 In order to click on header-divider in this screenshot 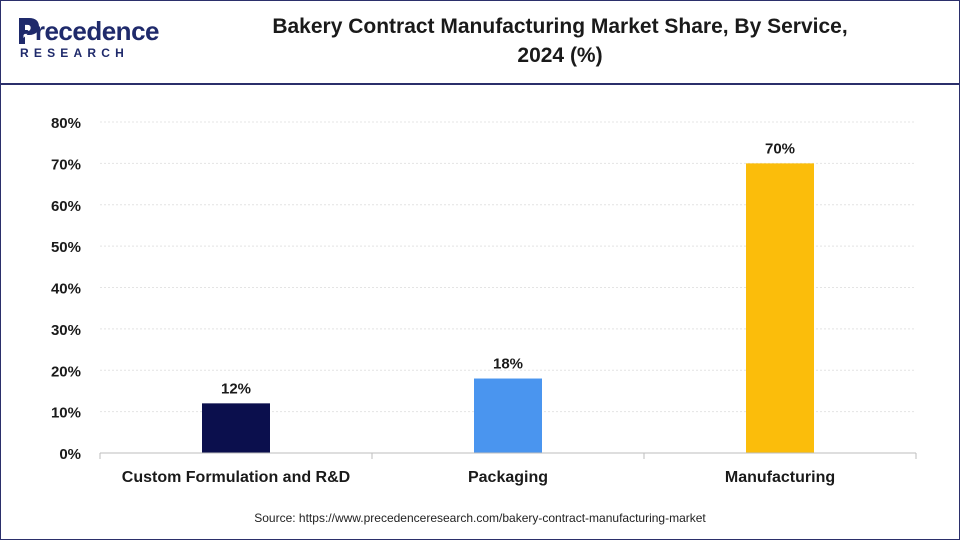, I will do `click(480, 84)`.